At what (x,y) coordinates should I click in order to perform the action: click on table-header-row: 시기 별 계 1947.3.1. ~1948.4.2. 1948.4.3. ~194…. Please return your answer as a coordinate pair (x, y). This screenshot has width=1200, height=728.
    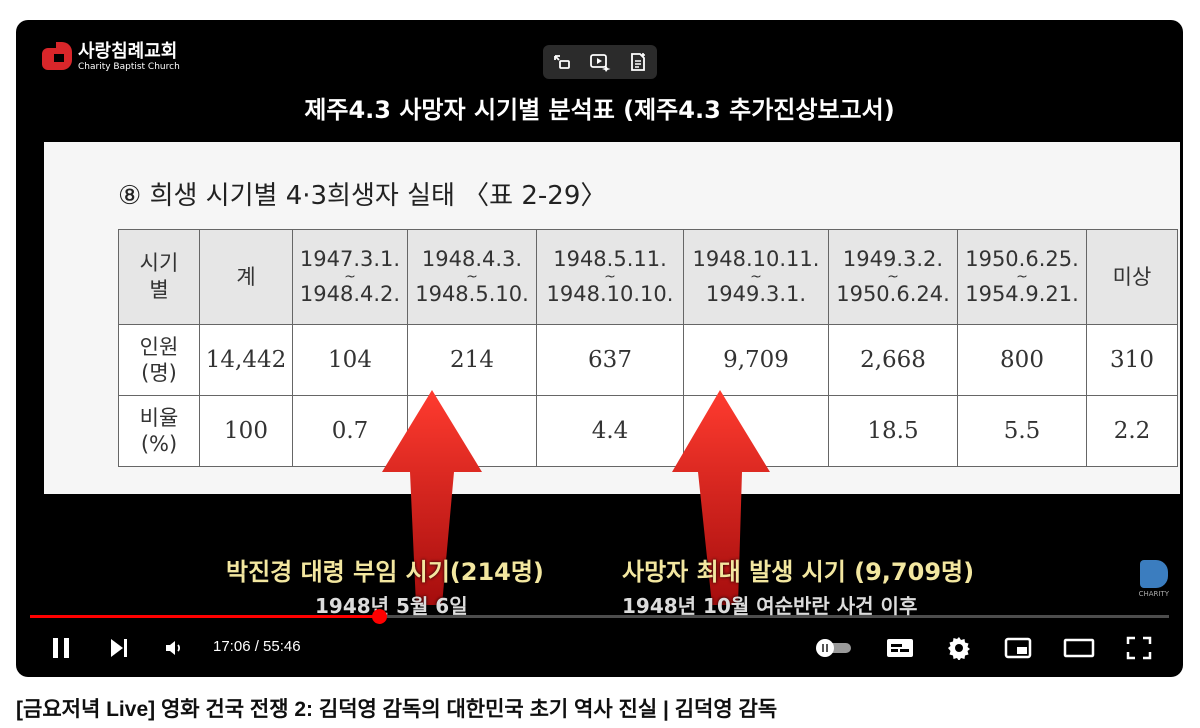
    Looking at the image, I should click on (648, 277).